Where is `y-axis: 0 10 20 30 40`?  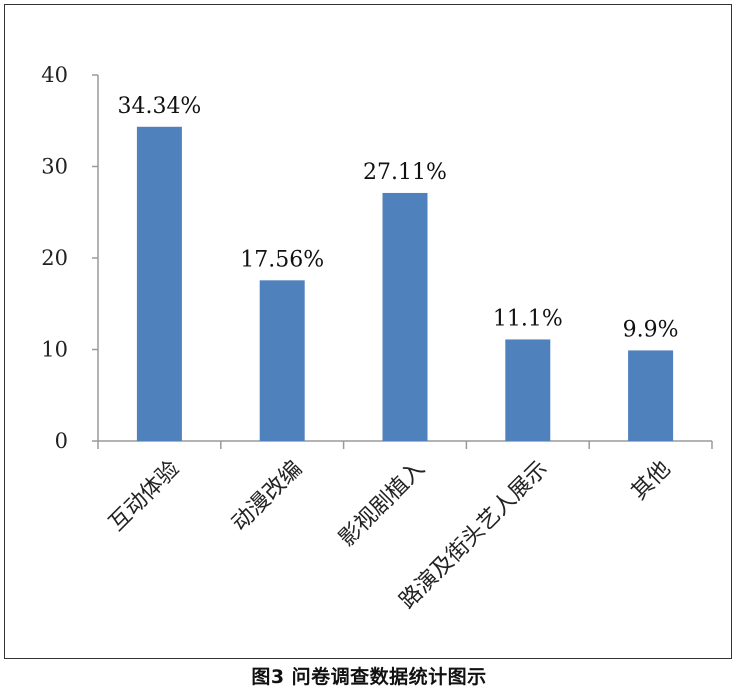 y-axis: 0 10 20 30 40 is located at coordinates (70, 258).